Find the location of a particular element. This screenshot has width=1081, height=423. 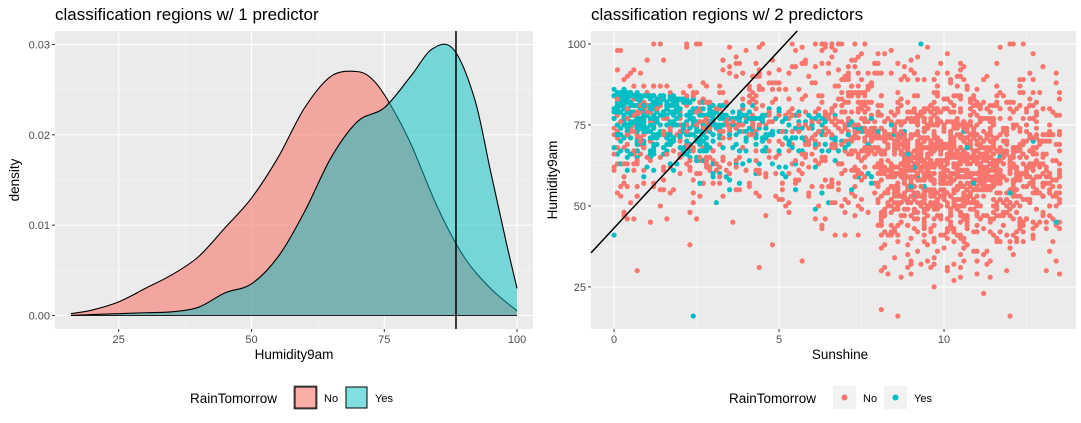

left-y-axis-label: density is located at coordinates (14, 179).